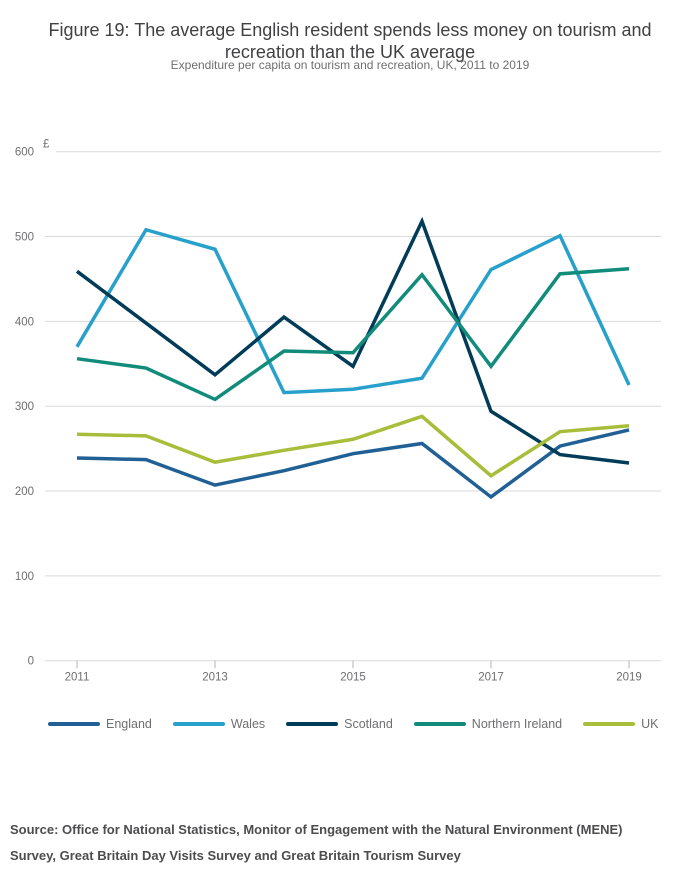 Image resolution: width=700 pixels, height=882 pixels. What do you see at coordinates (129, 723) in the screenshot?
I see `legend-label-england: England` at bounding box center [129, 723].